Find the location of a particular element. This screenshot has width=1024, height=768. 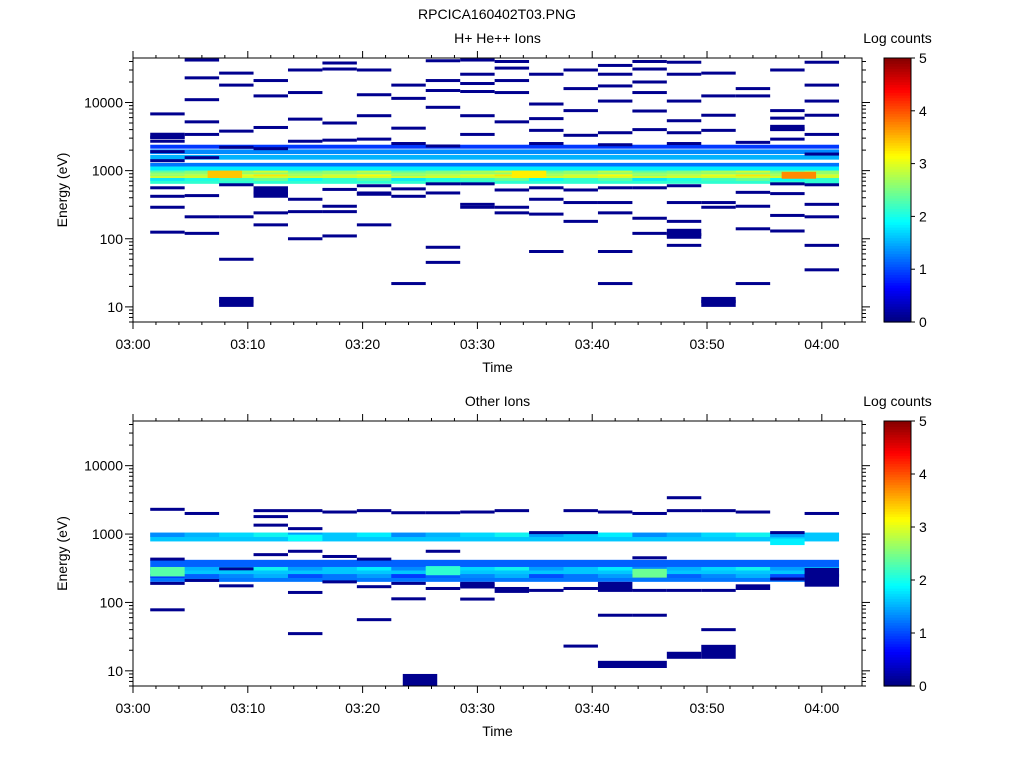

y-tick-label: 10000 is located at coordinates (103, 103).